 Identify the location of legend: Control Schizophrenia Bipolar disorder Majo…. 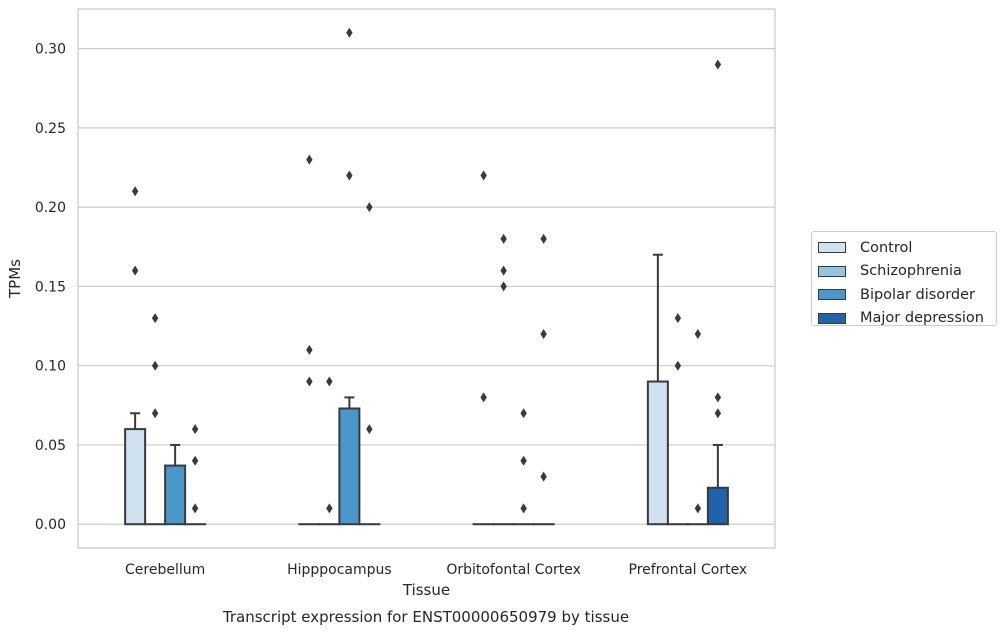
(904, 278).